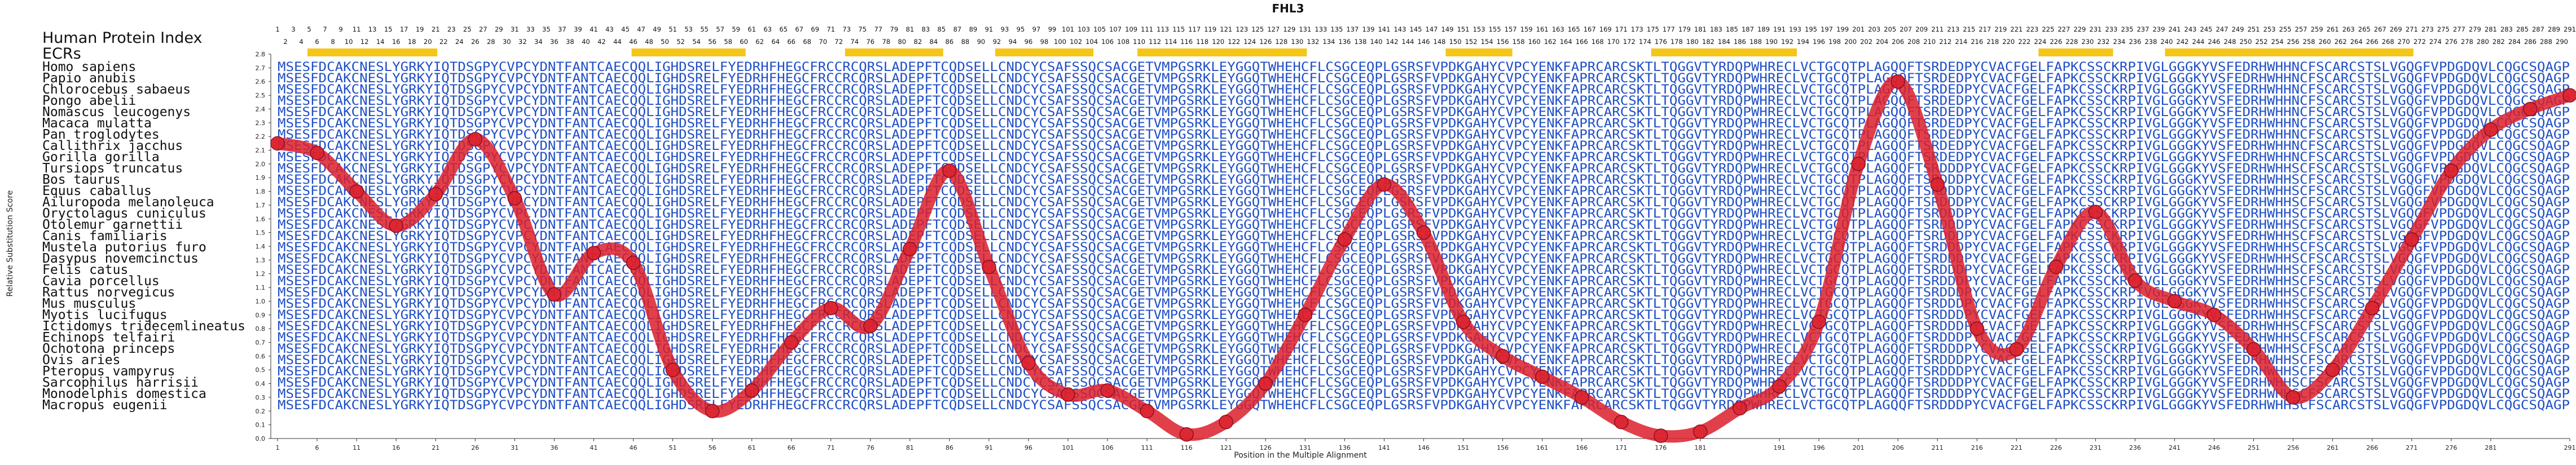 The width and height of the screenshot is (2576, 465). I want to click on position-number: 270, so click(2404, 42).